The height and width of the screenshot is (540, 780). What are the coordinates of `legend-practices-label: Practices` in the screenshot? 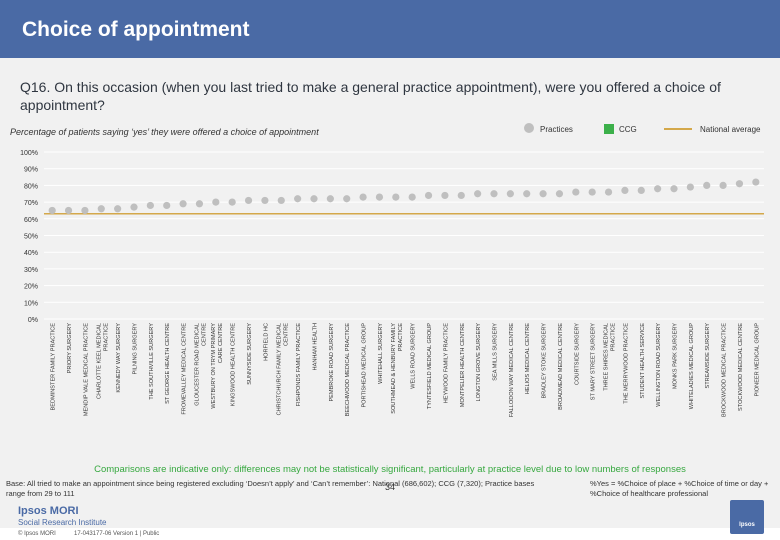 It's located at (556, 129).